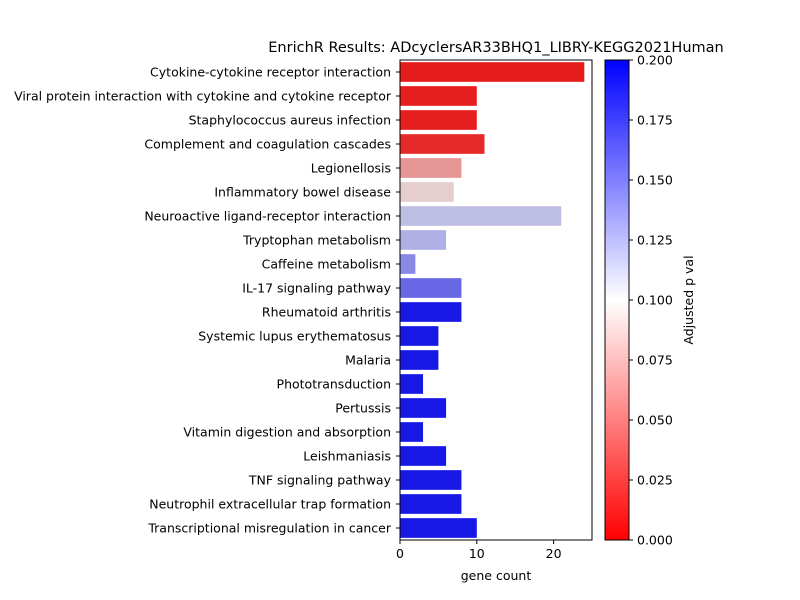 Image resolution: width=800 pixels, height=600 pixels. Describe the element at coordinates (267, 144) in the screenshot. I see `category-label: Complement and coagulation cascades` at that location.